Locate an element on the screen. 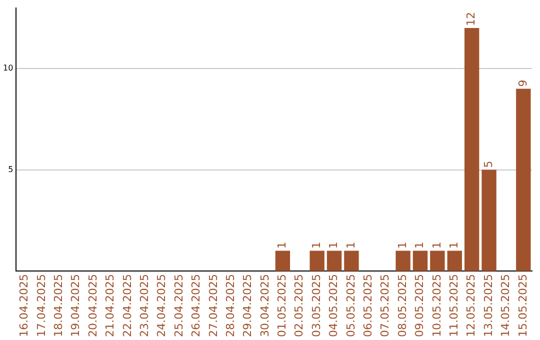  x-tick-label: 15.05.2025 is located at coordinates (523, 306).